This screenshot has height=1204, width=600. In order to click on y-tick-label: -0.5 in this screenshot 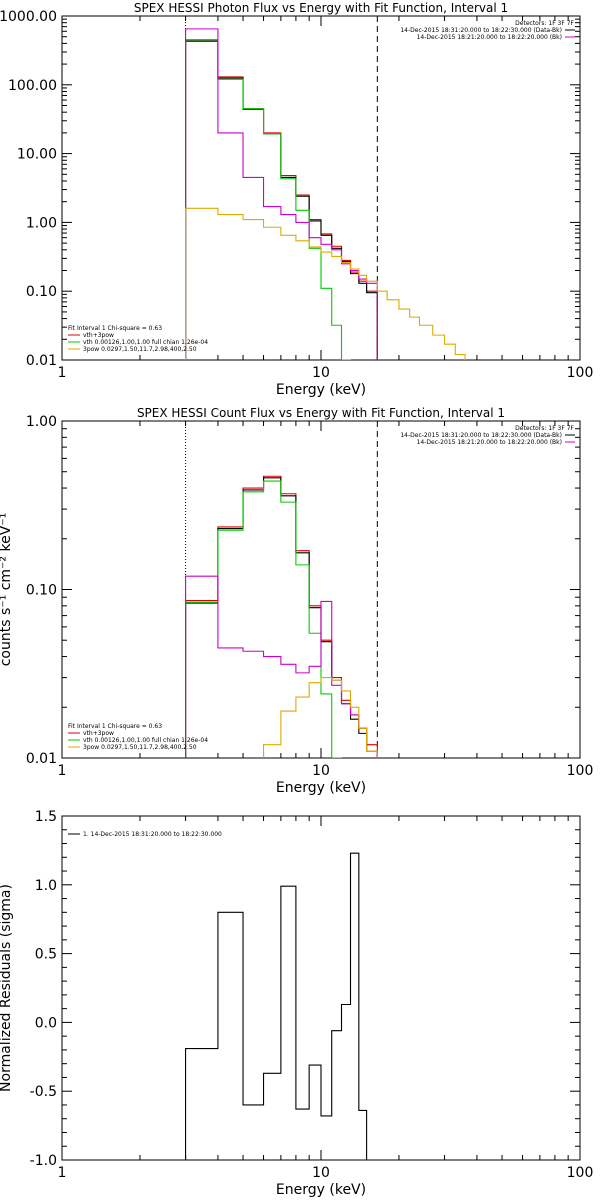, I will do `click(43, 1092)`.